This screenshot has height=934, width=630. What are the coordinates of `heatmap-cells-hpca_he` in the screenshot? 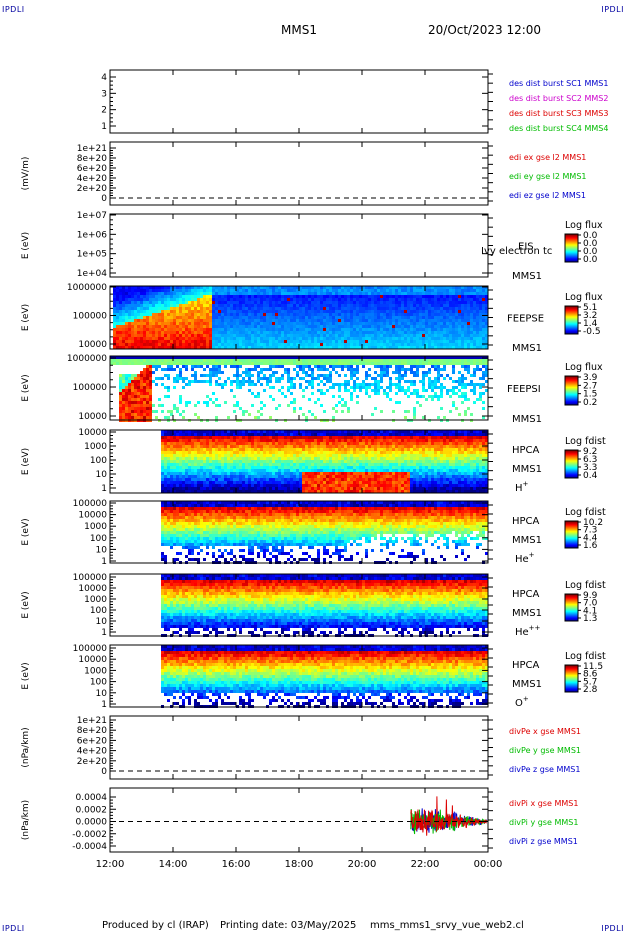 It's located at (324, 532).